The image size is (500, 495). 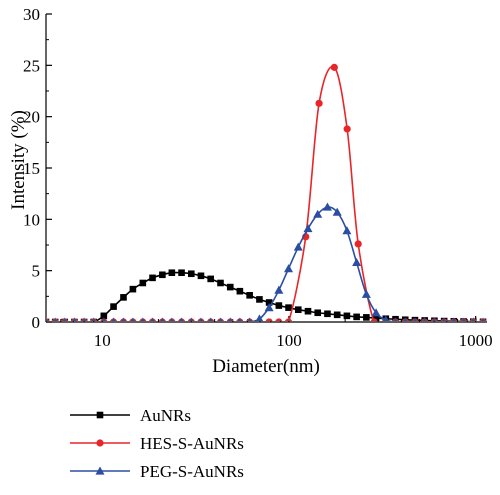 I want to click on x-axis-label: Diameter(nm), so click(x=266, y=366).